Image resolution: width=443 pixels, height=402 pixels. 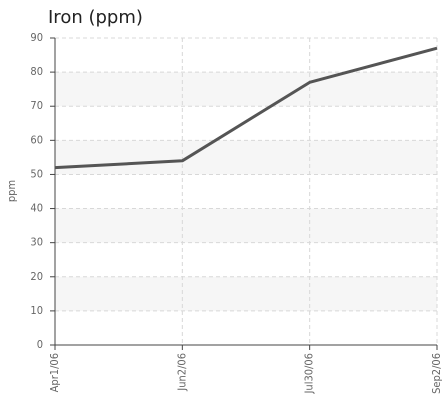 I want to click on x-tick-label: Apr1/06, so click(x=54, y=372).